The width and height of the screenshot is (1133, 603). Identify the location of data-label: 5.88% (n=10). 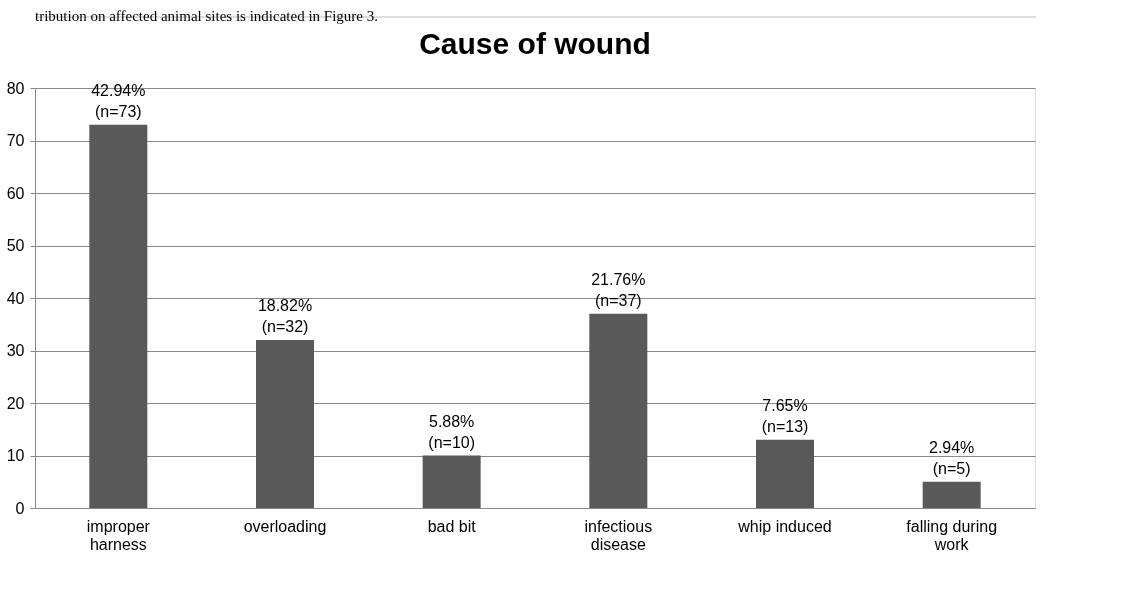
(452, 431).